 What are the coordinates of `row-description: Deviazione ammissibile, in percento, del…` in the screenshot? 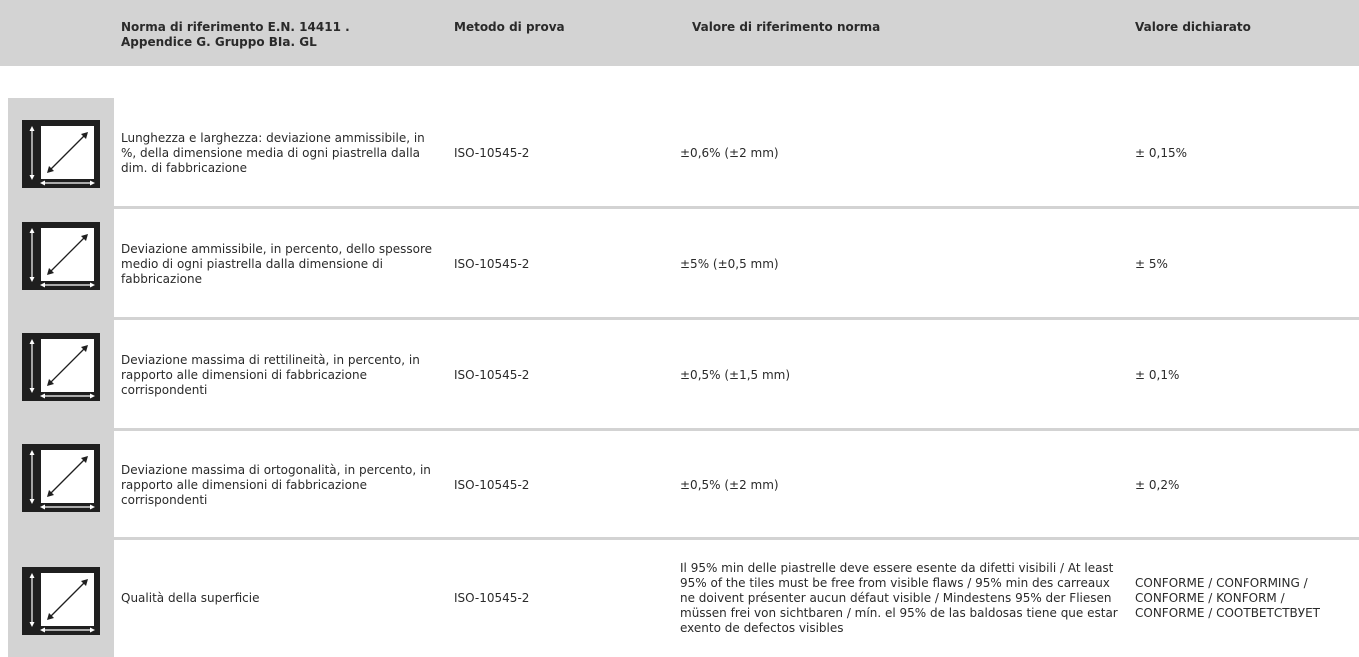 It's located at (277, 263).